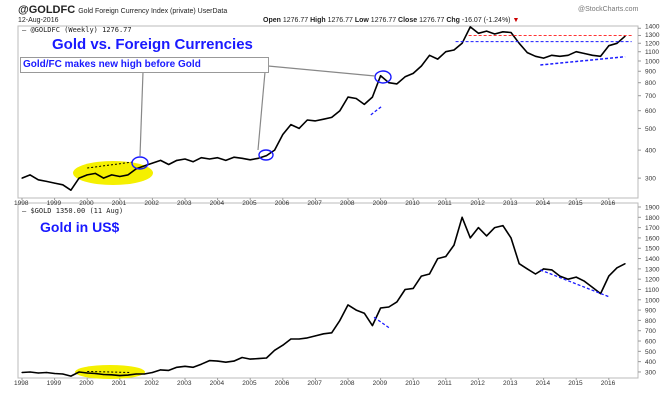 Image resolution: width=670 pixels, height=400 pixels. What do you see at coordinates (652, 35) in the screenshot?
I see `top-ytick-label: 1300` at bounding box center [652, 35].